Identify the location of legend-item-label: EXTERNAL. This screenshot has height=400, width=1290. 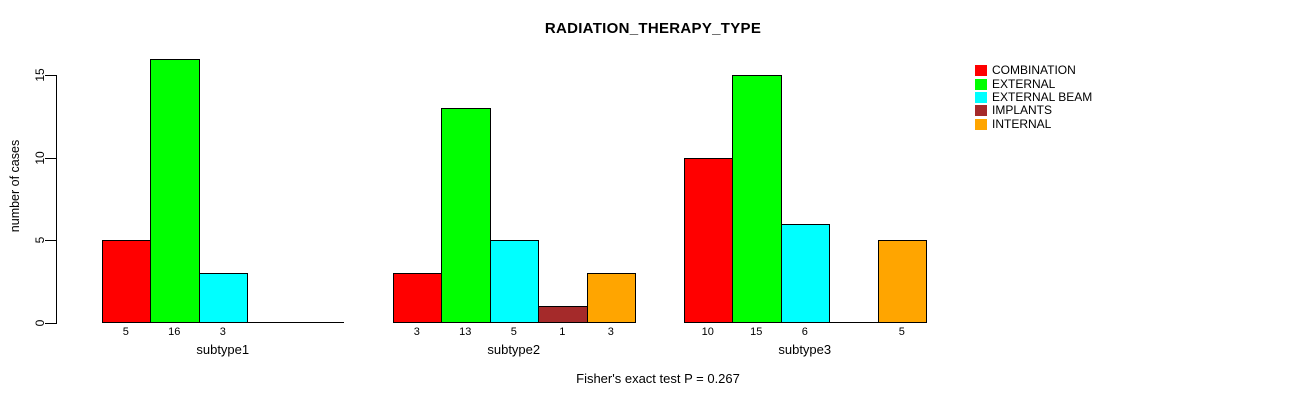
(1024, 83).